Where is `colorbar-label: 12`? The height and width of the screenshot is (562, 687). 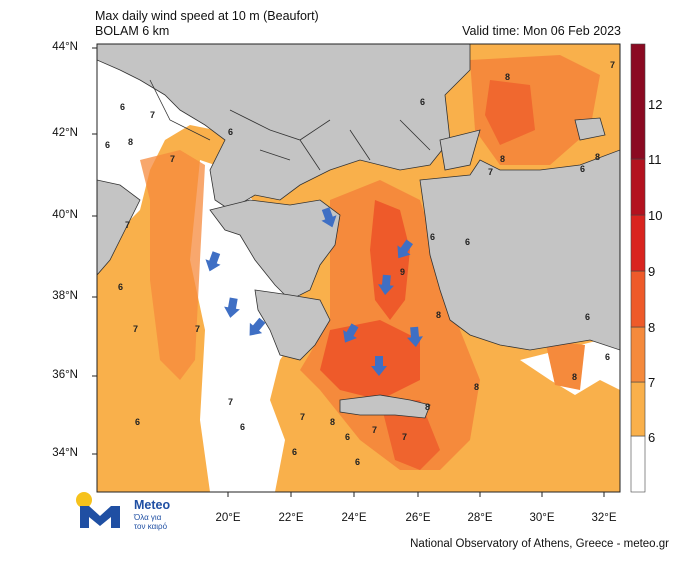 colorbar-label: 12 is located at coordinates (655, 104).